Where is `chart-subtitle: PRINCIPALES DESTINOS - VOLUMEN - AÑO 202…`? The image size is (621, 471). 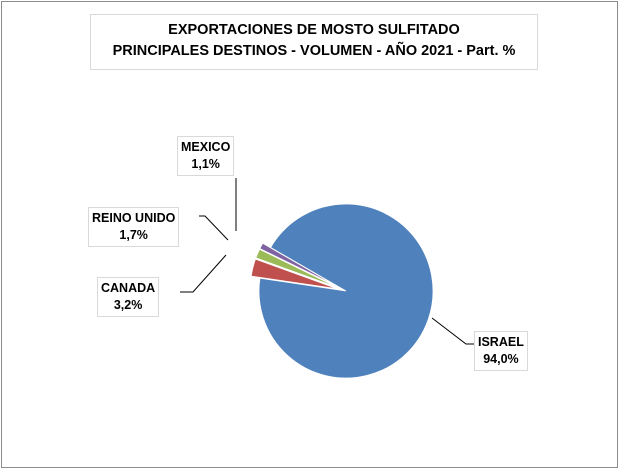
chart-subtitle: PRINCIPALES DESTINOS - VOLUMEN - AÑO 202… is located at coordinates (314, 51).